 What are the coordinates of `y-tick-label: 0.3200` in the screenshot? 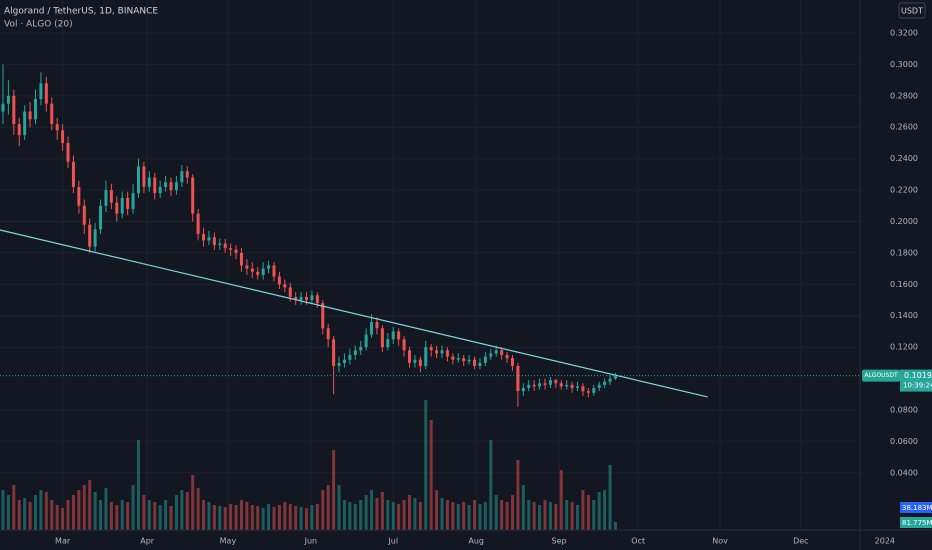 It's located at (904, 32).